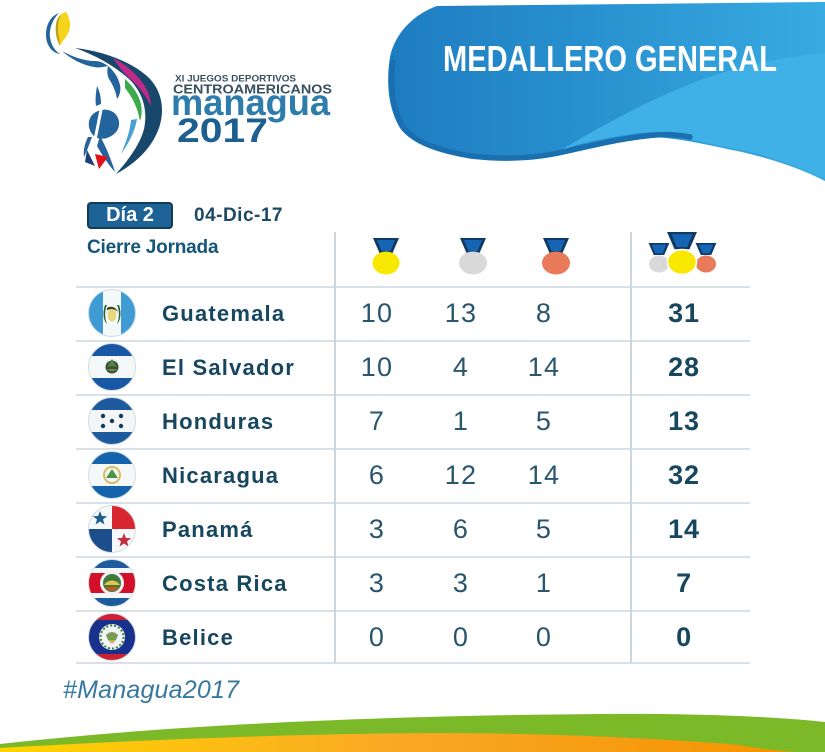  What do you see at coordinates (610, 58) in the screenshot?
I see `svg-text: MEDALLERO GENERAL` at bounding box center [610, 58].